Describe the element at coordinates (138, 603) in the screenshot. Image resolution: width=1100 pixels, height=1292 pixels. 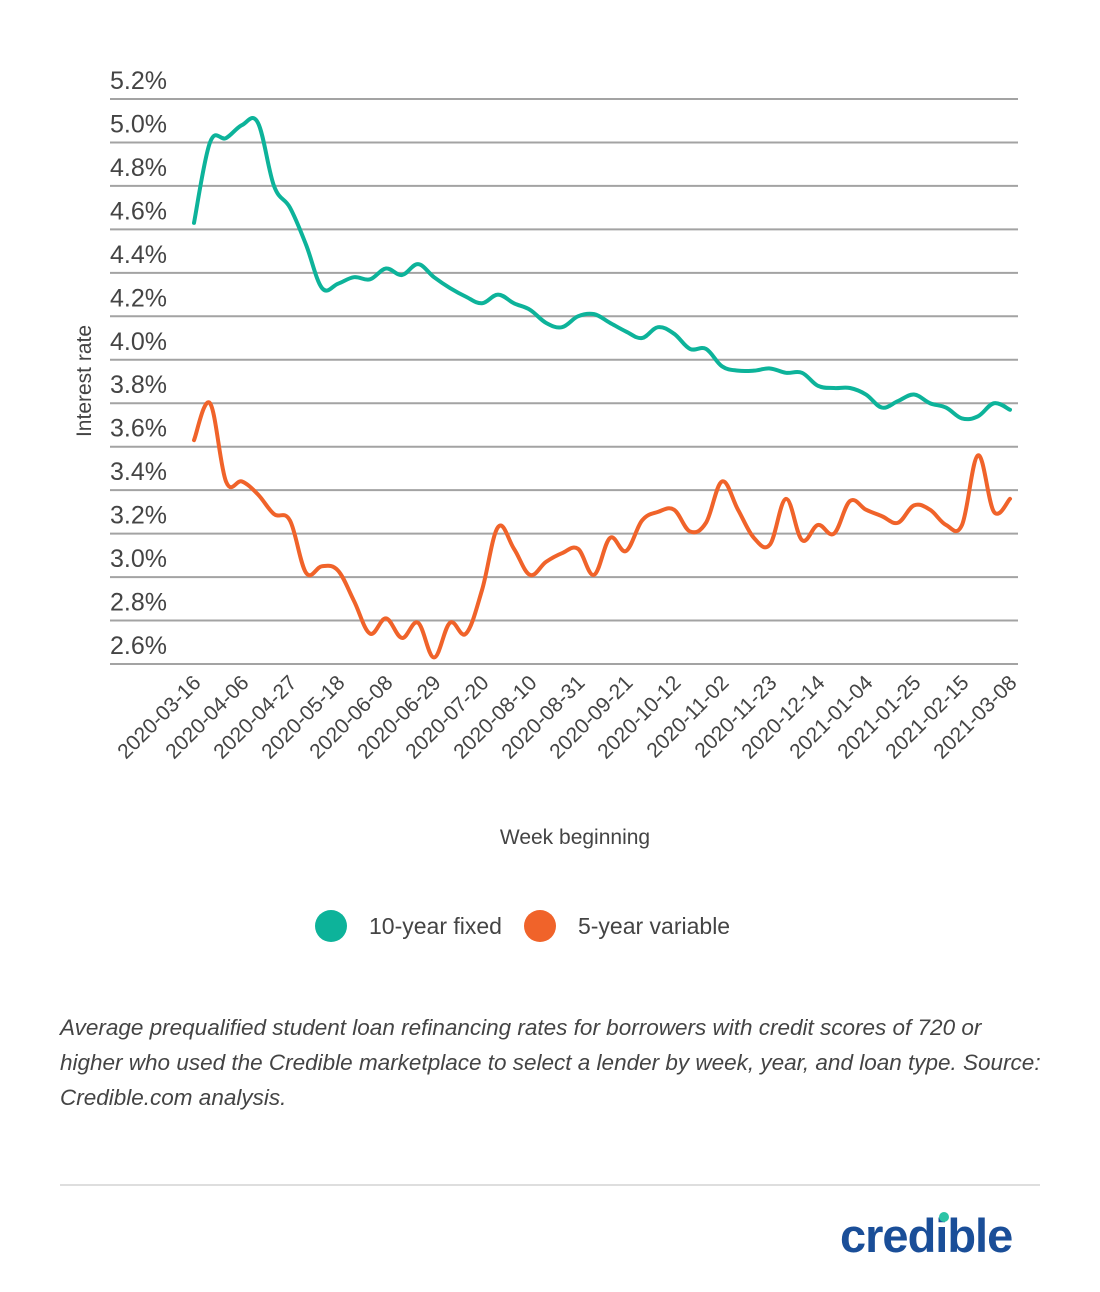
I see `y-tick-label: 2.8%` at that location.